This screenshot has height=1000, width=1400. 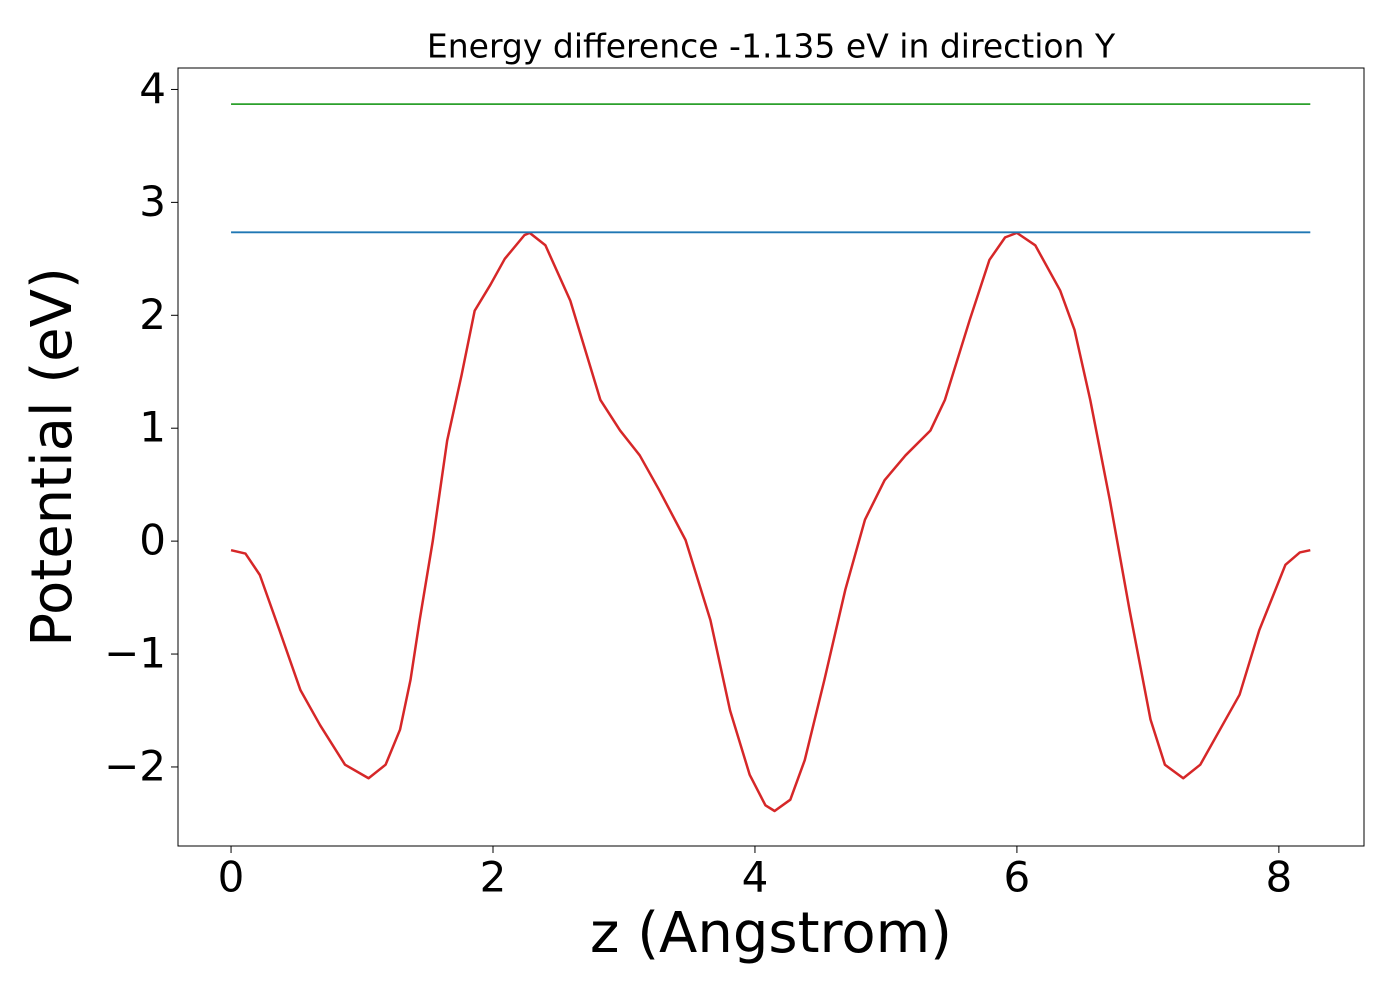 I want to click on x-tick-label: 0, so click(x=231, y=877).